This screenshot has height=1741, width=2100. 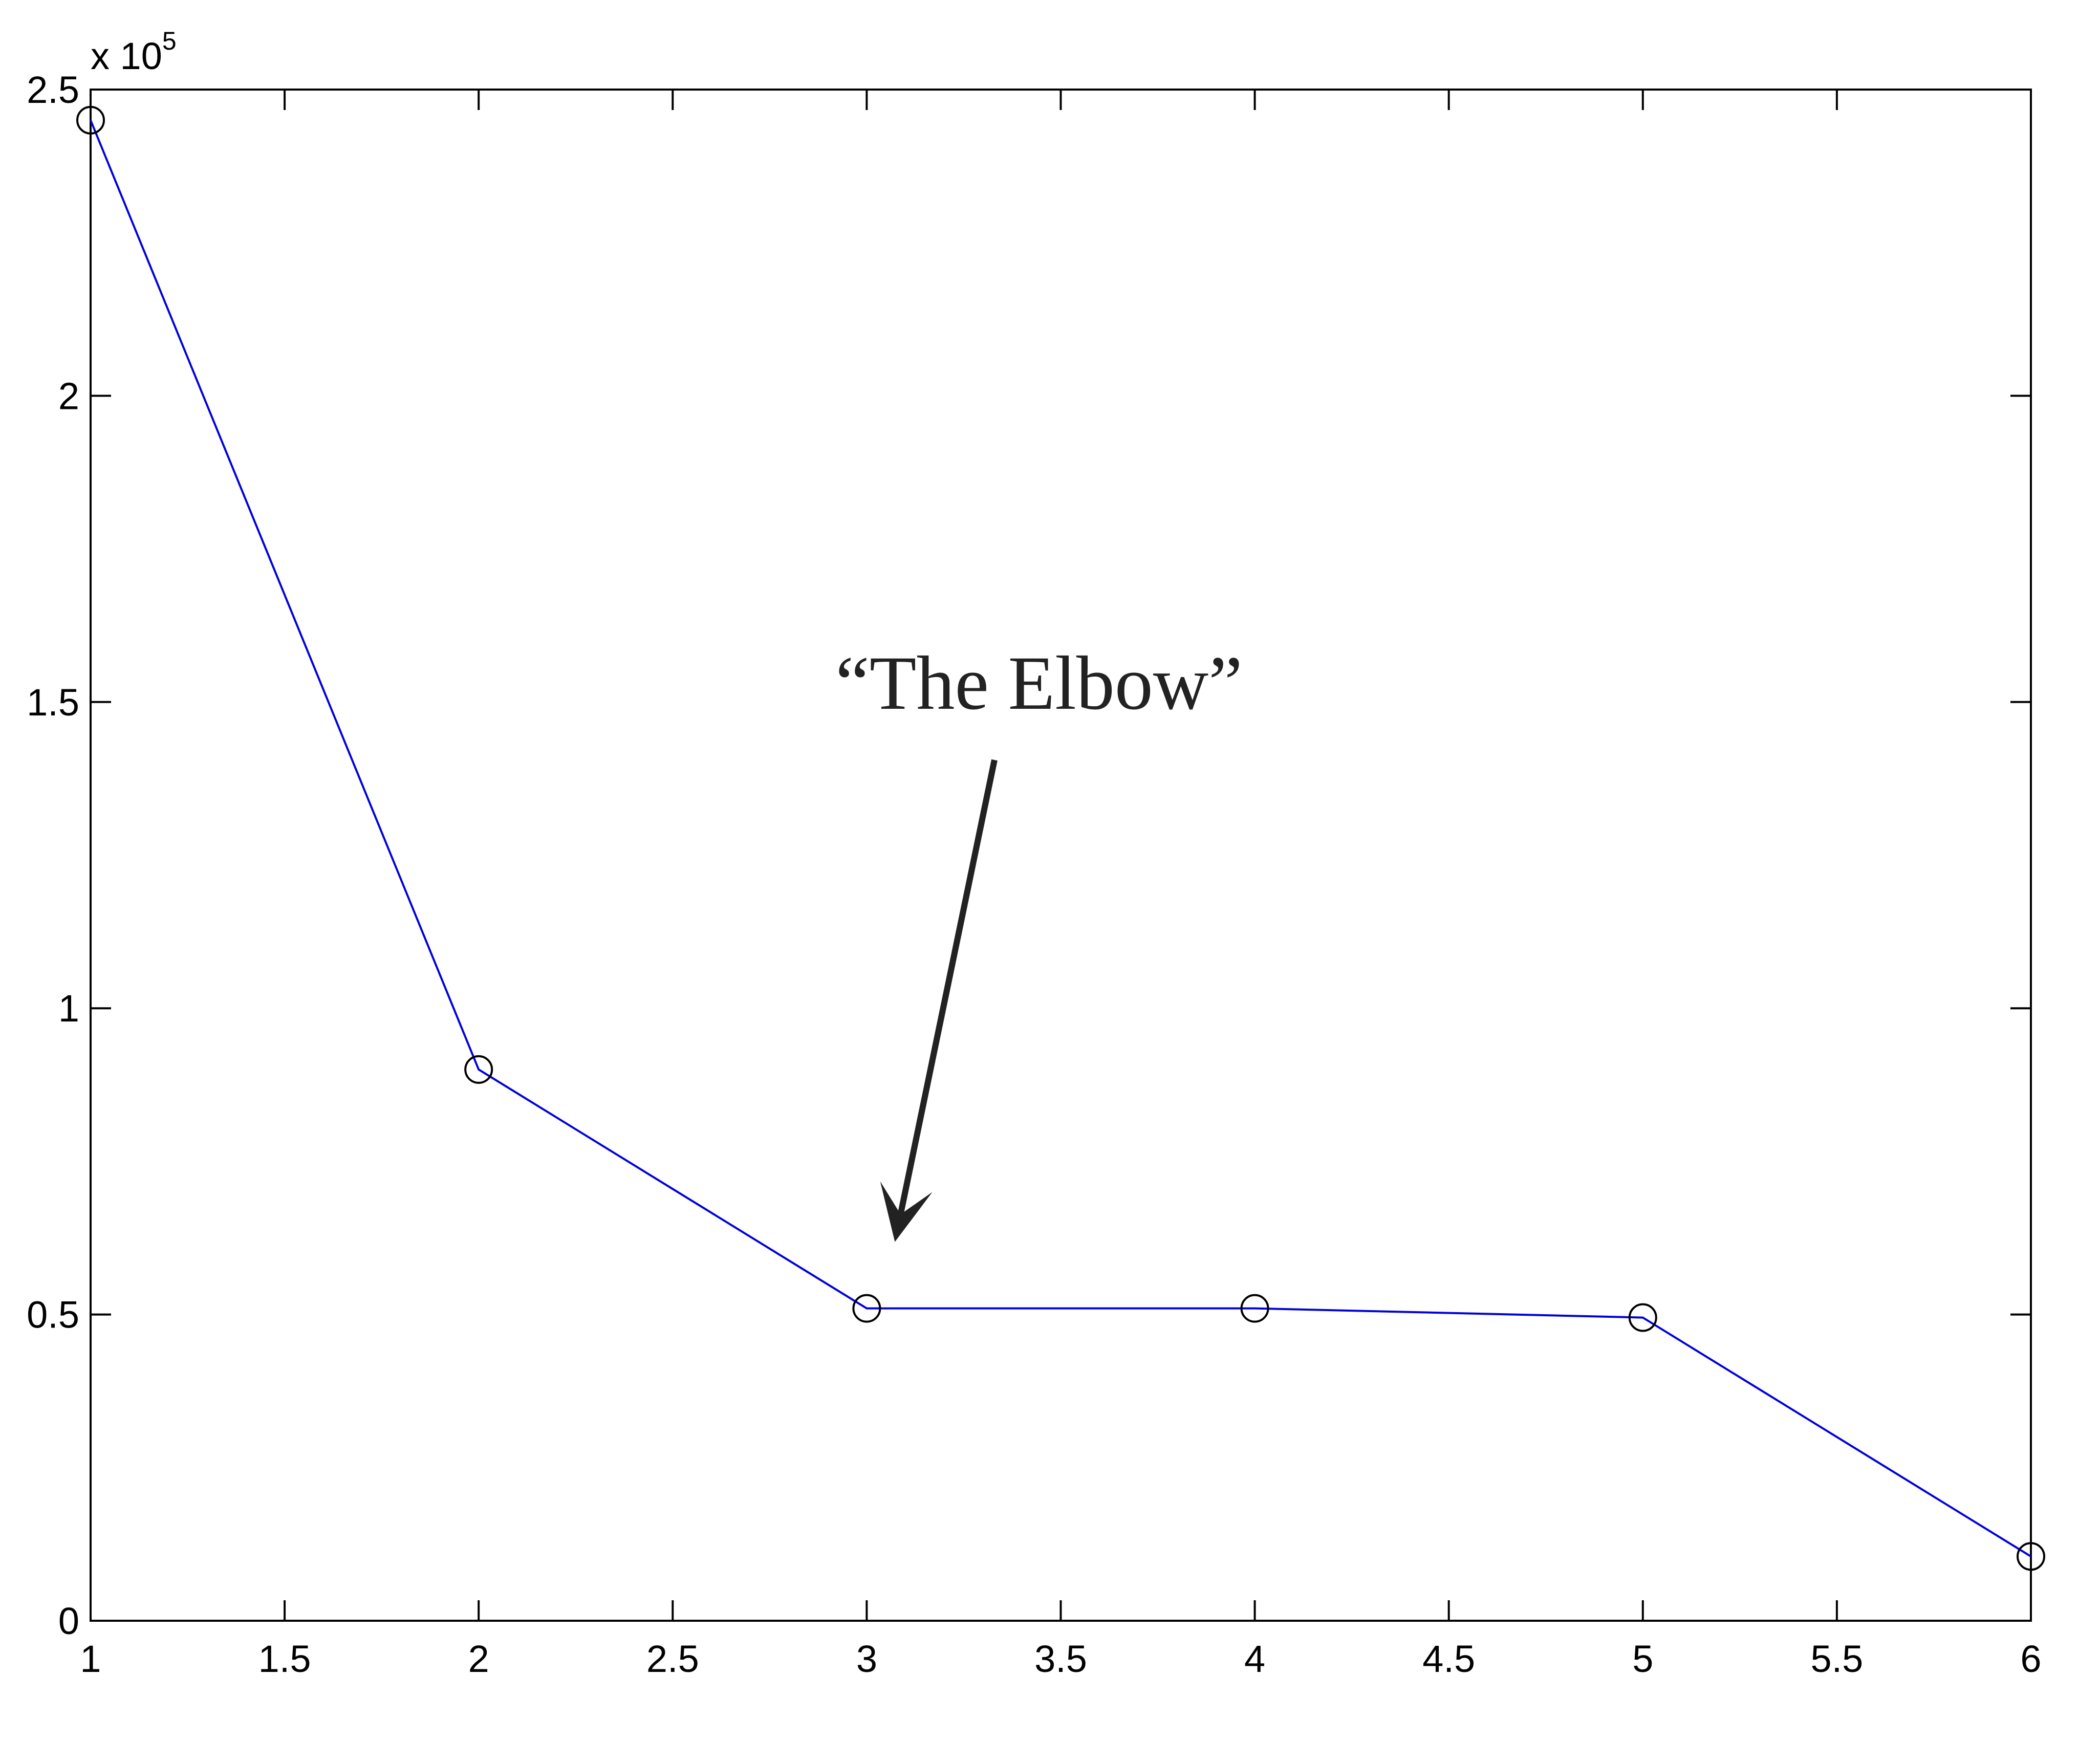 What do you see at coordinates (53, 1315) in the screenshot?
I see `y-tick-label: 0.5` at bounding box center [53, 1315].